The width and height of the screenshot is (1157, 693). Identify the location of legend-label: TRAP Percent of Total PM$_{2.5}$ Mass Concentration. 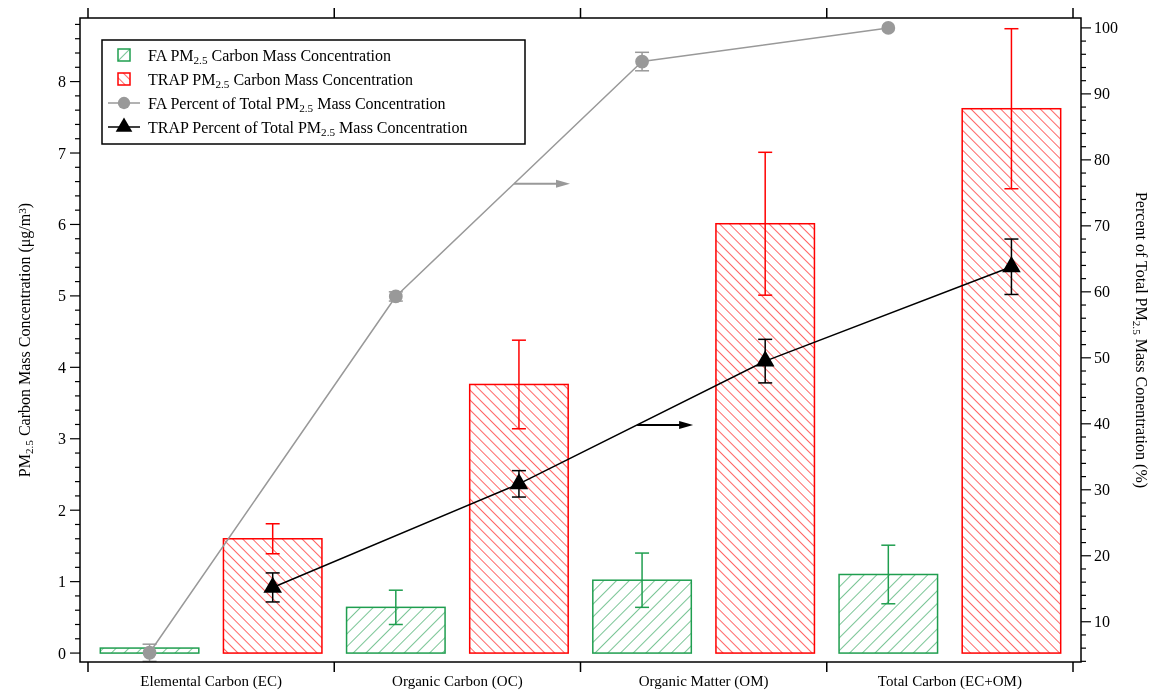
(308, 128).